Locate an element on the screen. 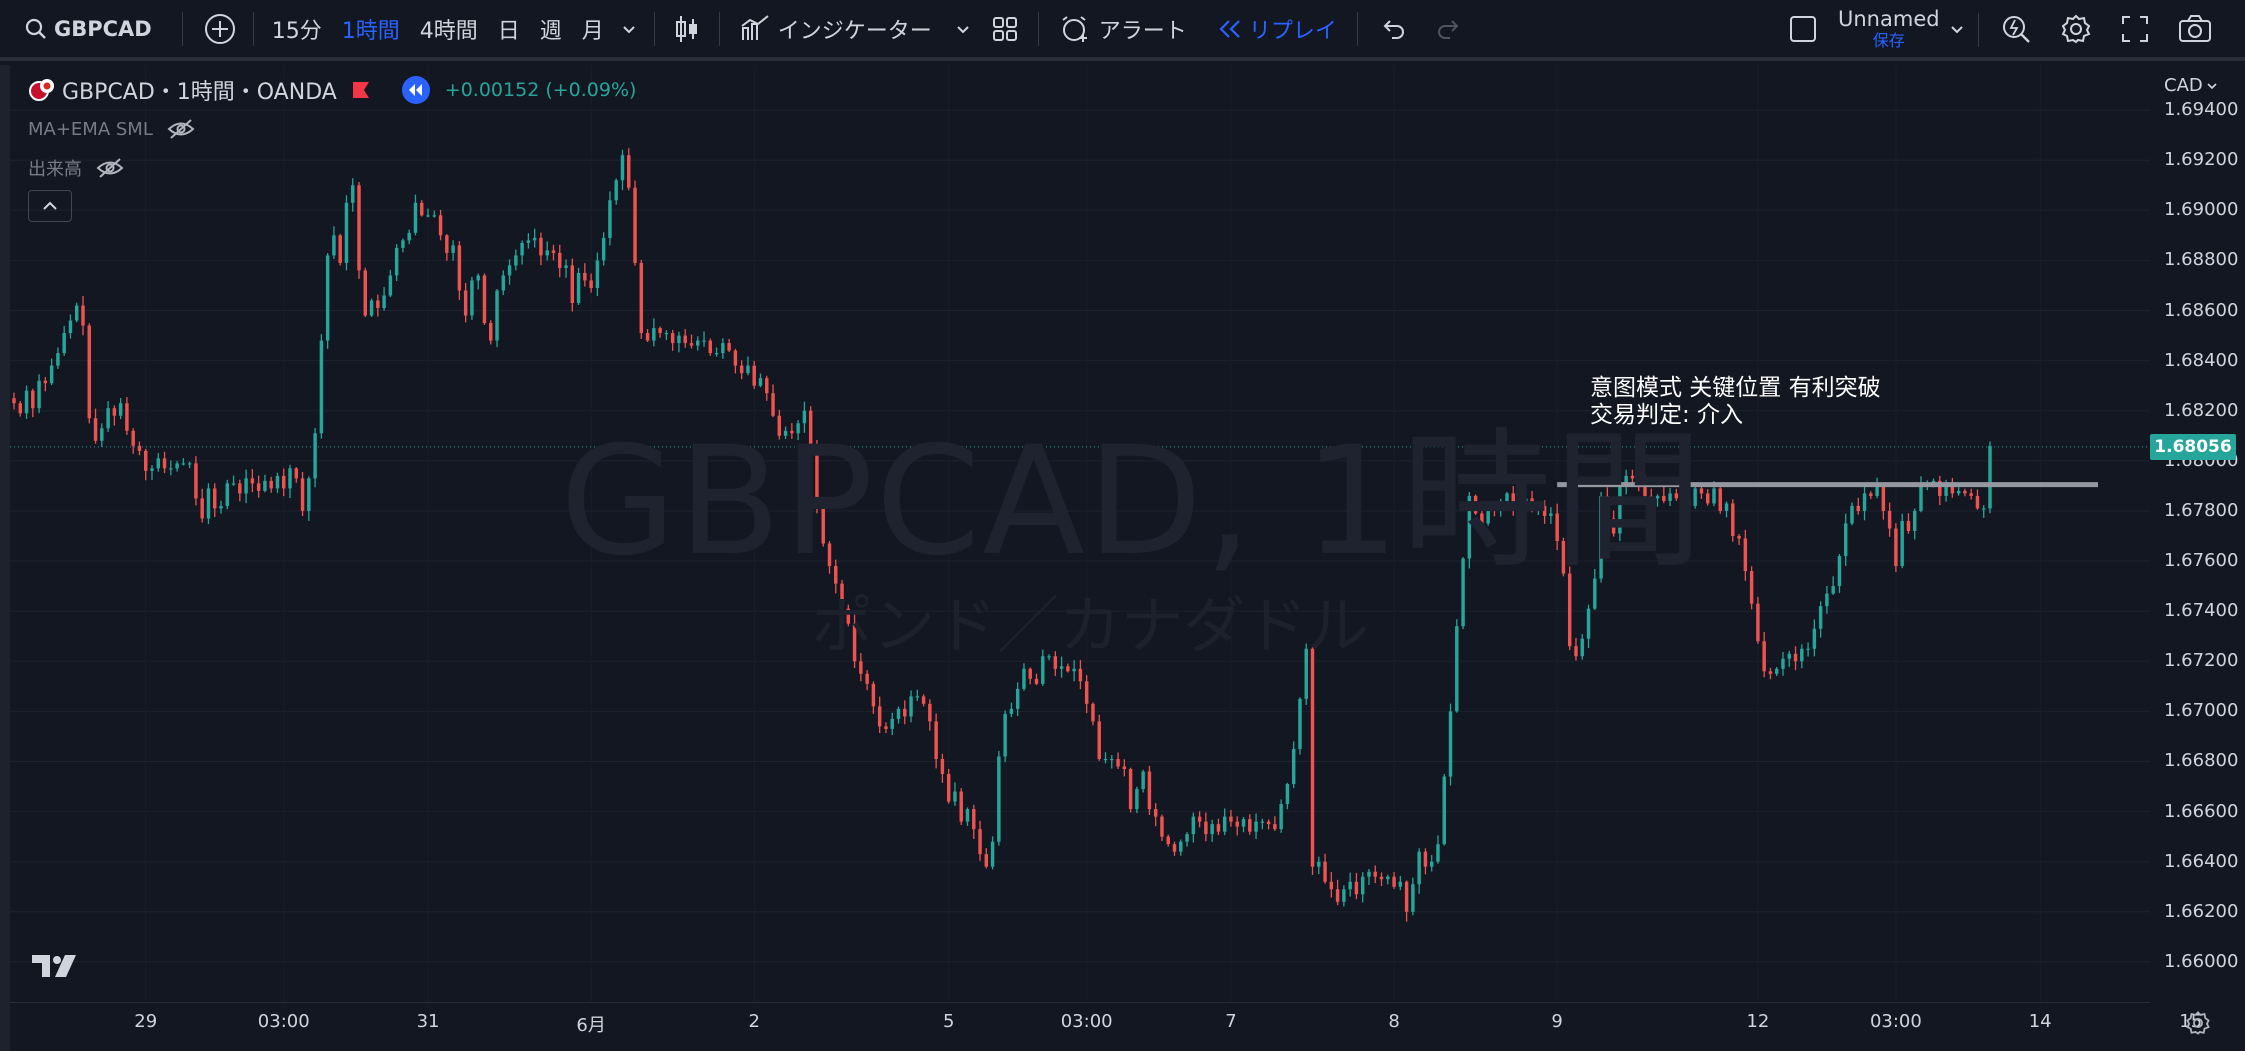 The image size is (2245, 1051). settings-button is located at coordinates (2076, 29).